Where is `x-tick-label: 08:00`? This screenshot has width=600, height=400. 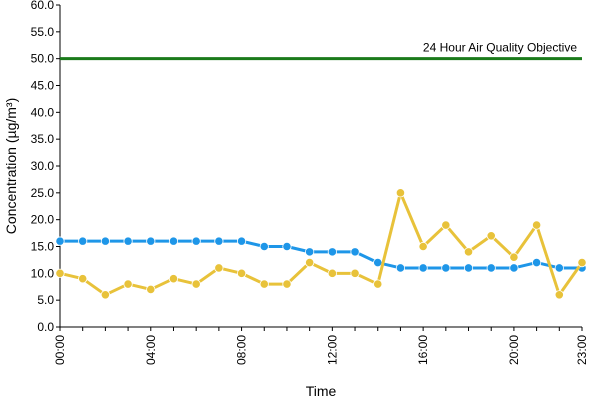 x-tick-label: 08:00 is located at coordinates (242, 350).